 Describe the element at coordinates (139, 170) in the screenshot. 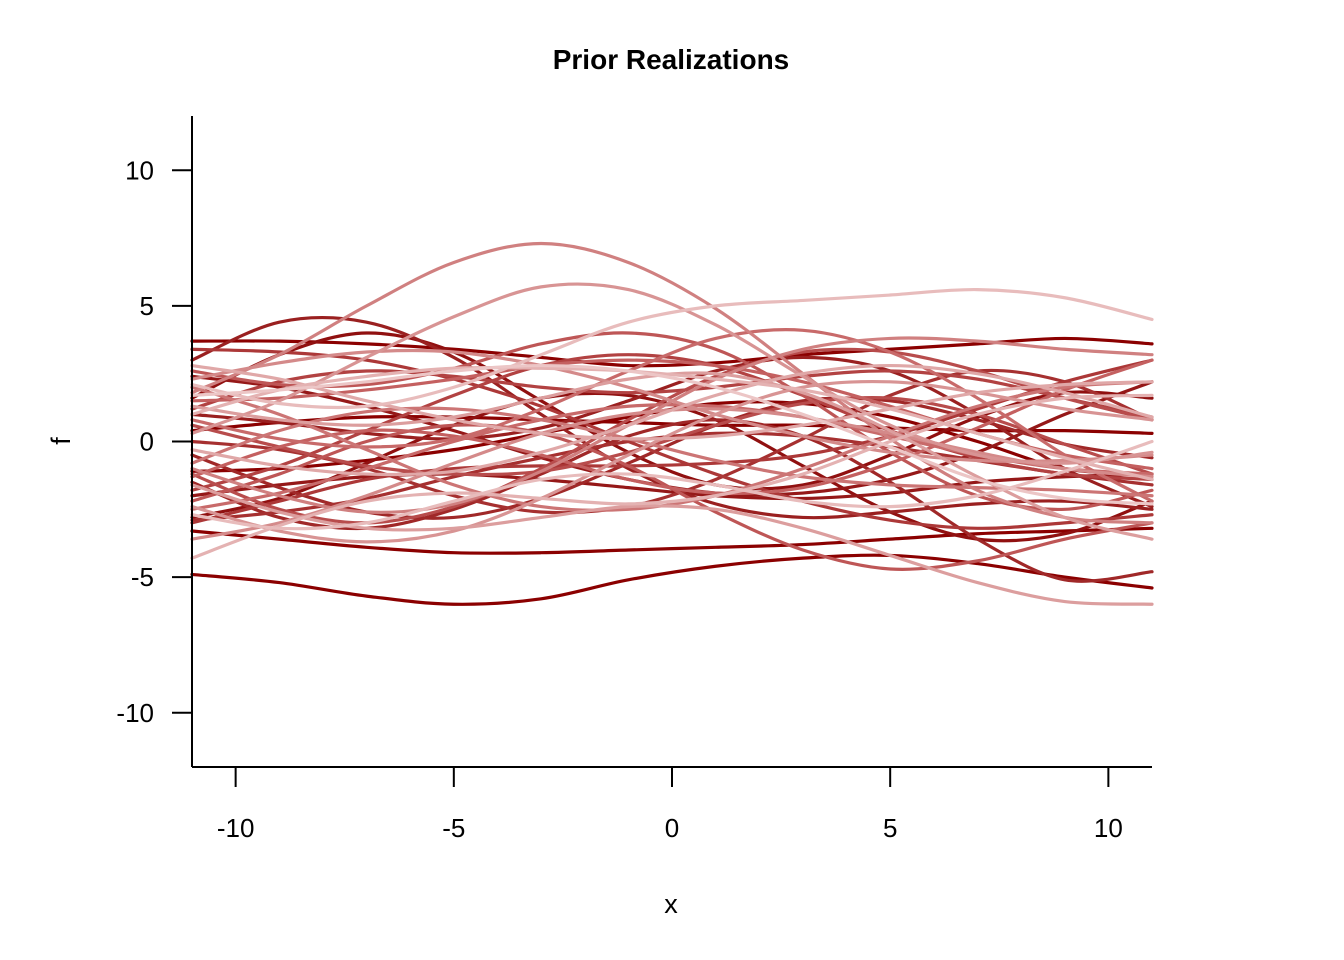

I see `y-tick-label: 10` at that location.